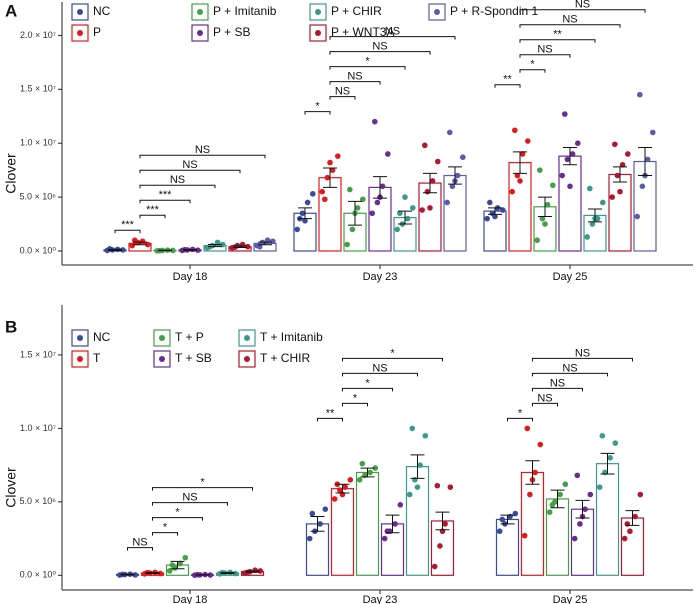 The width and height of the screenshot is (700, 604). What do you see at coordinates (291, 337) in the screenshot?
I see `legend-label: T + Imitanib` at bounding box center [291, 337].